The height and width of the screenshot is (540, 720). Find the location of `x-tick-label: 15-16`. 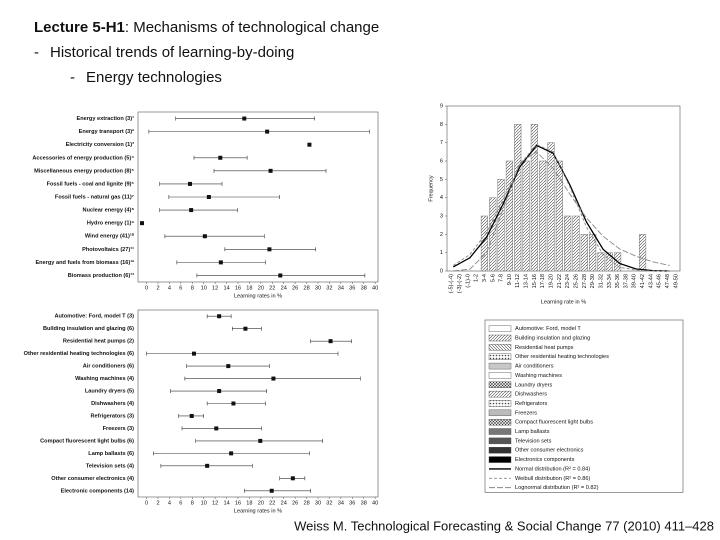

x-tick-label: 15-16 is located at coordinates (535, 281).